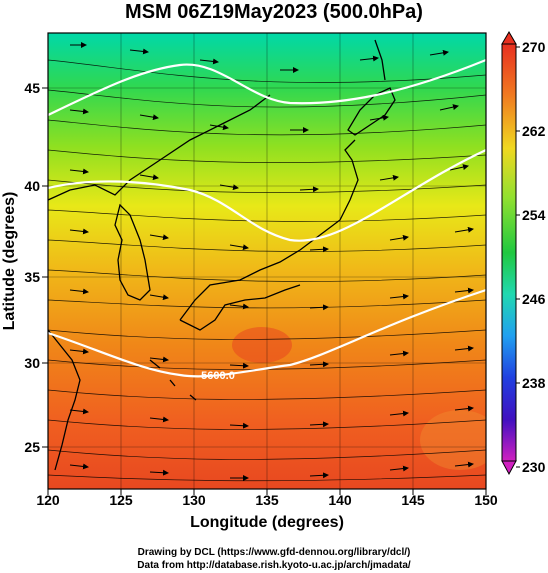  Describe the element at coordinates (32, 277) in the screenshot. I see `y-tick: 35` at that location.